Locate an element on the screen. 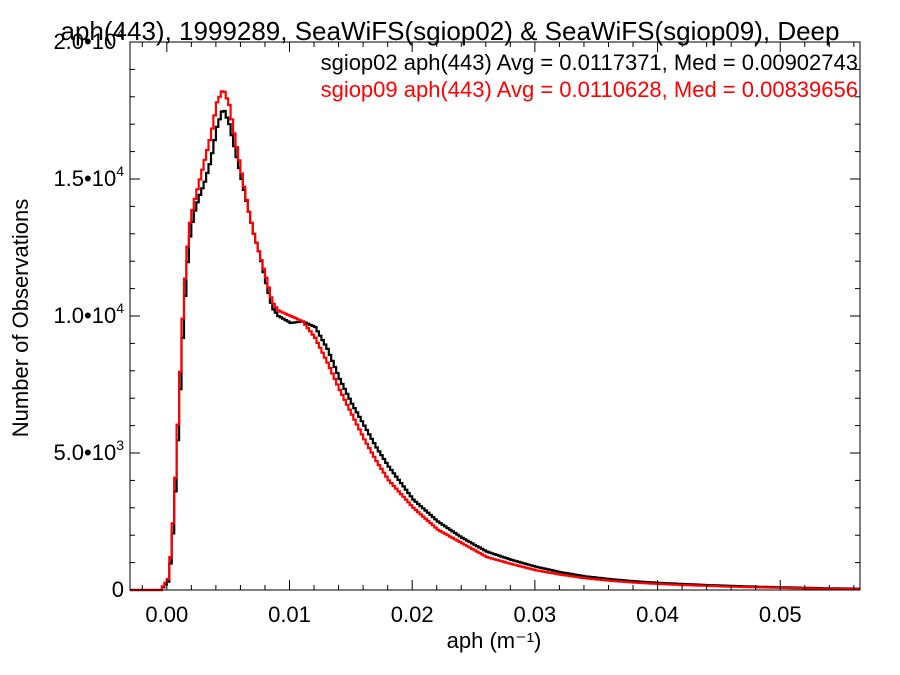 The image size is (900, 675). x-tick-label: 0.04 is located at coordinates (657, 614).